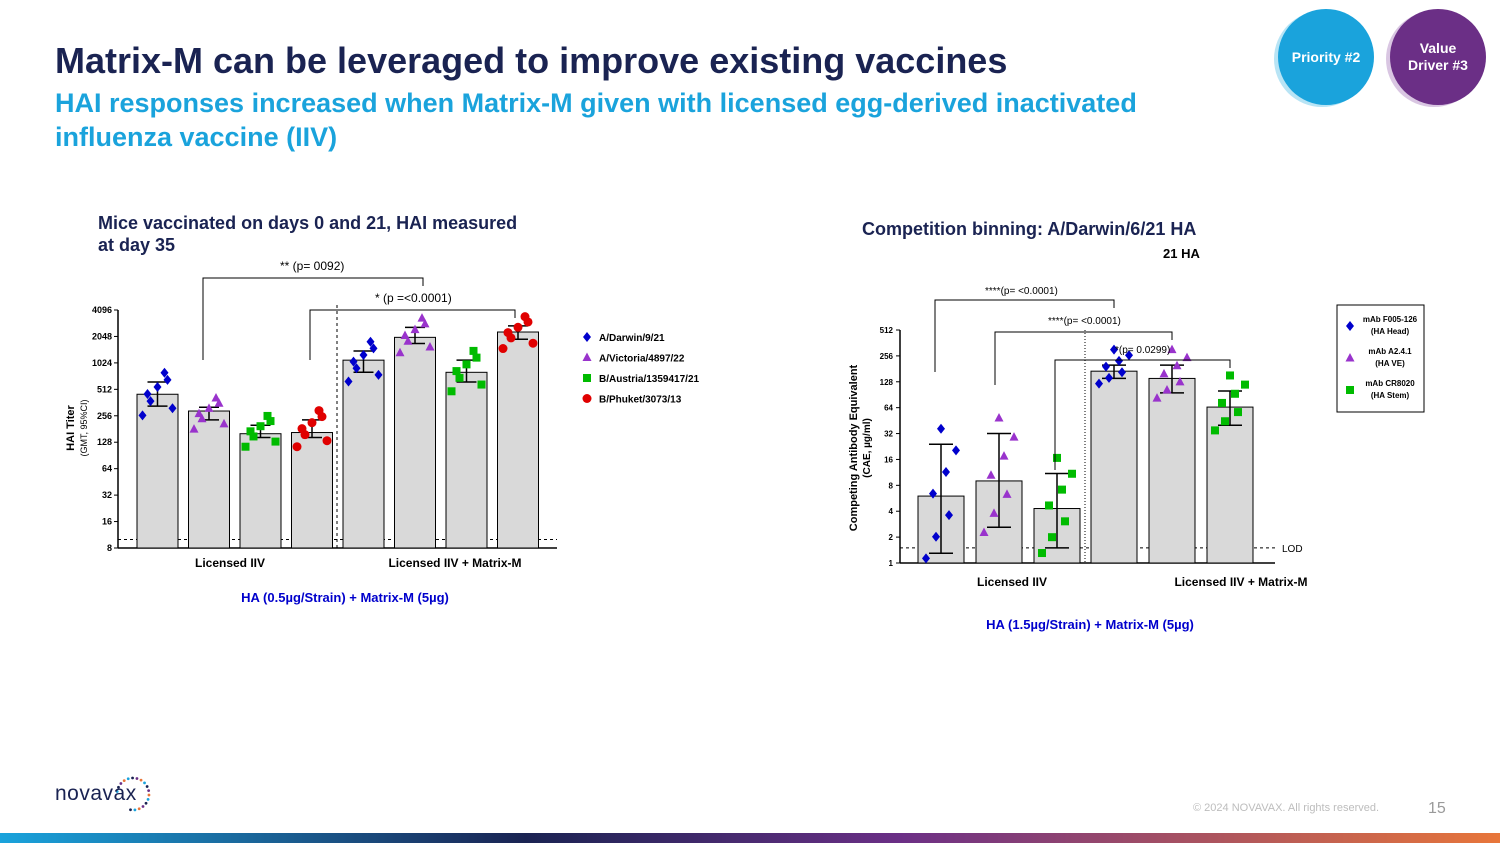 This screenshot has height=843, width=1500. What do you see at coordinates (1029, 229) in the screenshot?
I see `chart2-title: Competition binning: A/Darwin/6/21 HA` at bounding box center [1029, 229].